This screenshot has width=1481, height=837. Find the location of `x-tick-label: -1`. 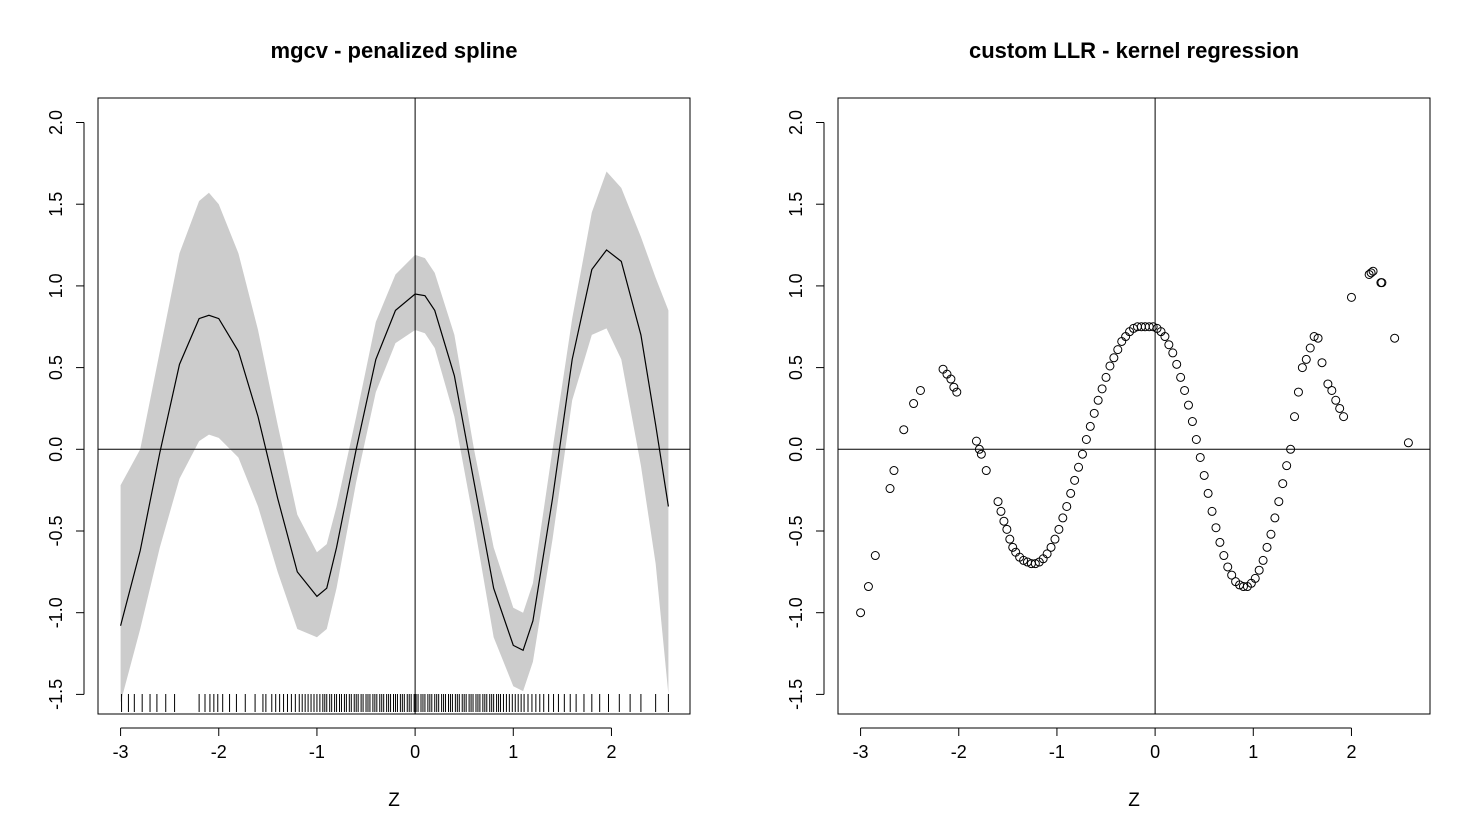

x-tick-label: -1 is located at coordinates (317, 752).